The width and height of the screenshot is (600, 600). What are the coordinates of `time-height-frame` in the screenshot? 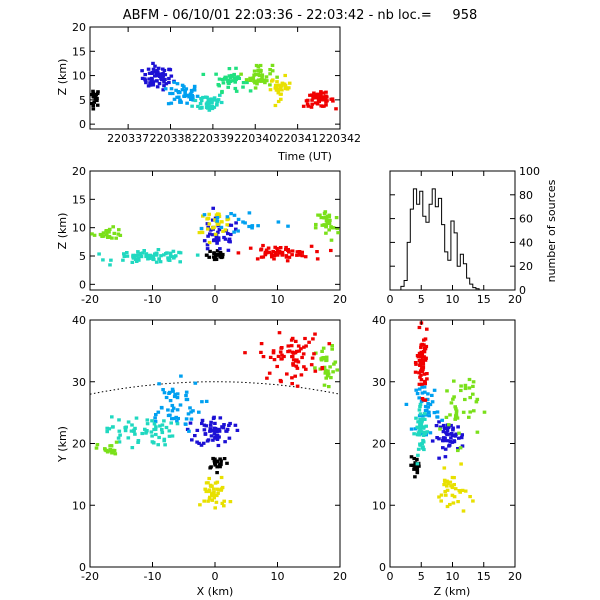 It's located at (215, 78).